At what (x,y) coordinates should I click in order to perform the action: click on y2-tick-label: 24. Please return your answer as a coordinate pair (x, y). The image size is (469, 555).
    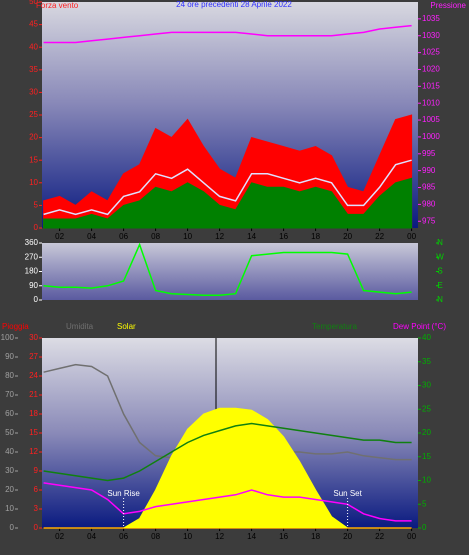
    Looking at the image, I should click on (33, 375).